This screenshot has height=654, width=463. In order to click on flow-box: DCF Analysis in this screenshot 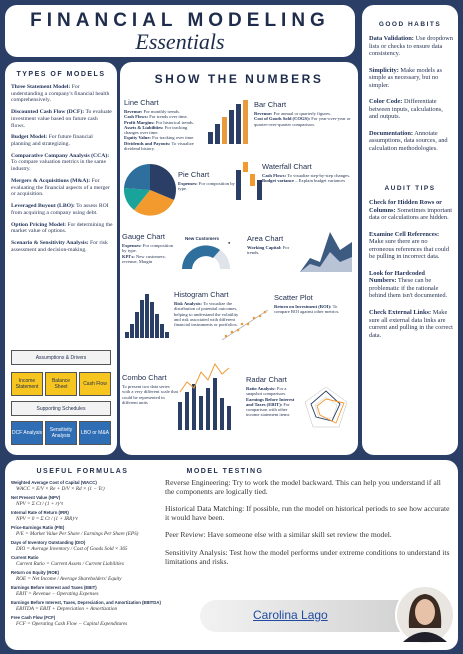, I will do `click(27, 433)`.